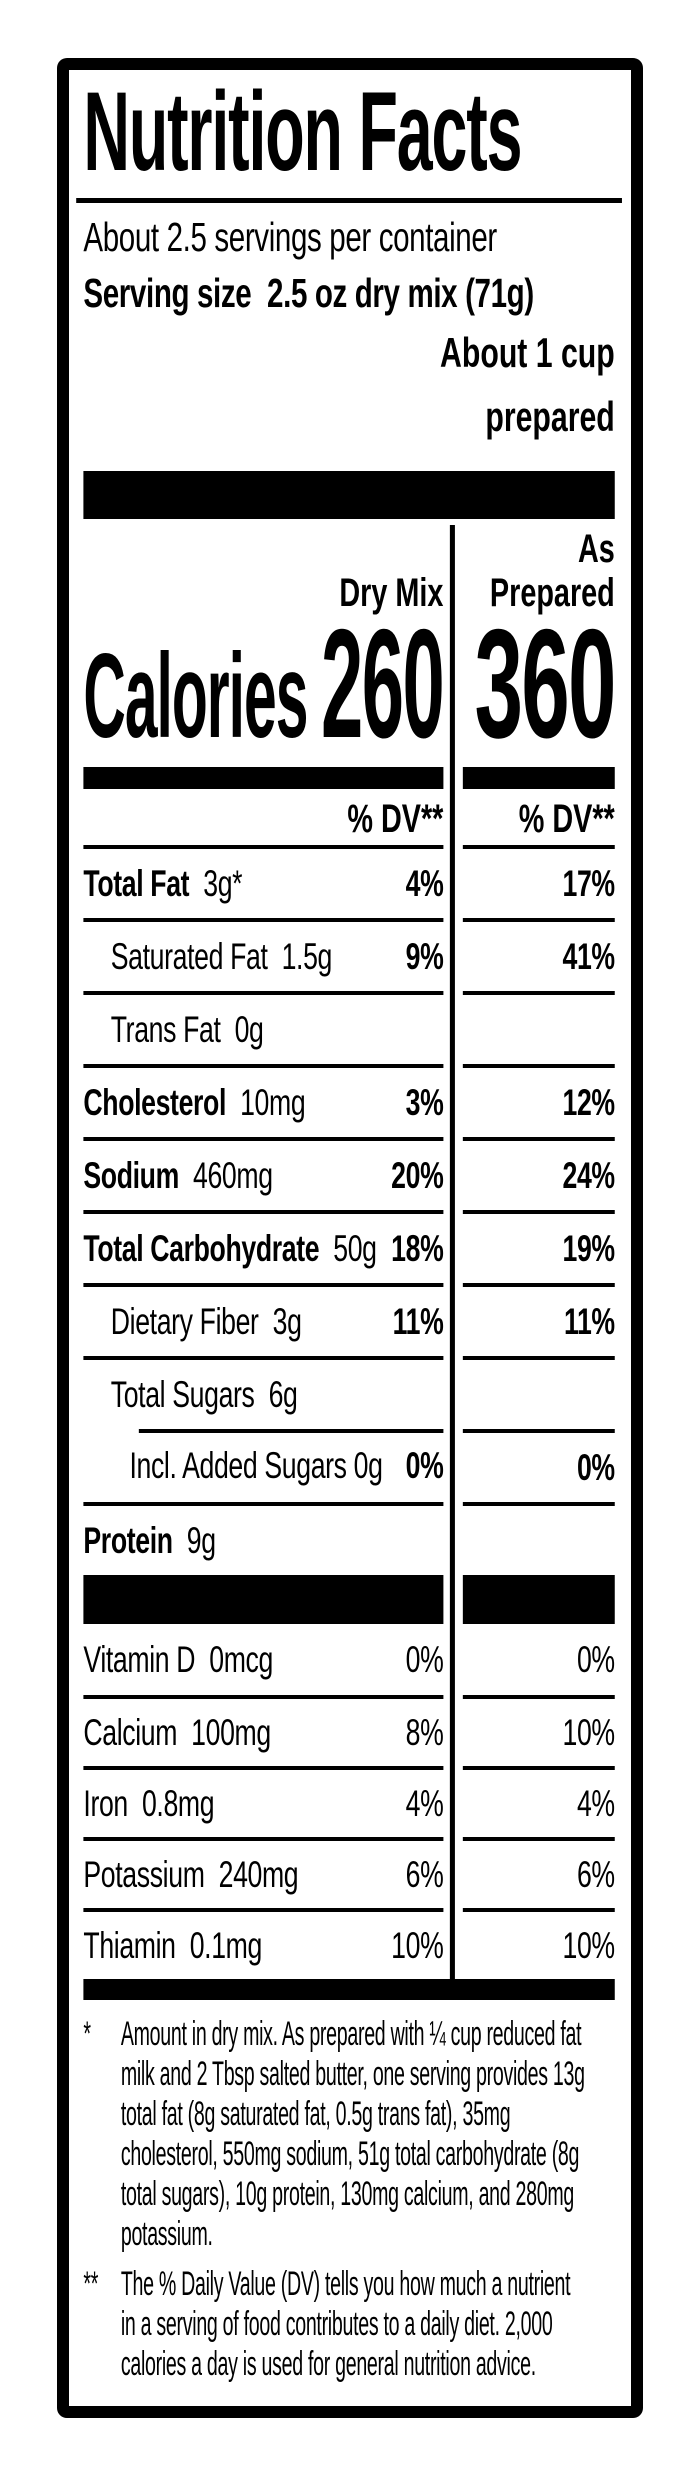  Describe the element at coordinates (589, 1321) in the screenshot. I see `dv-value-as-prepared: 11%` at that location.